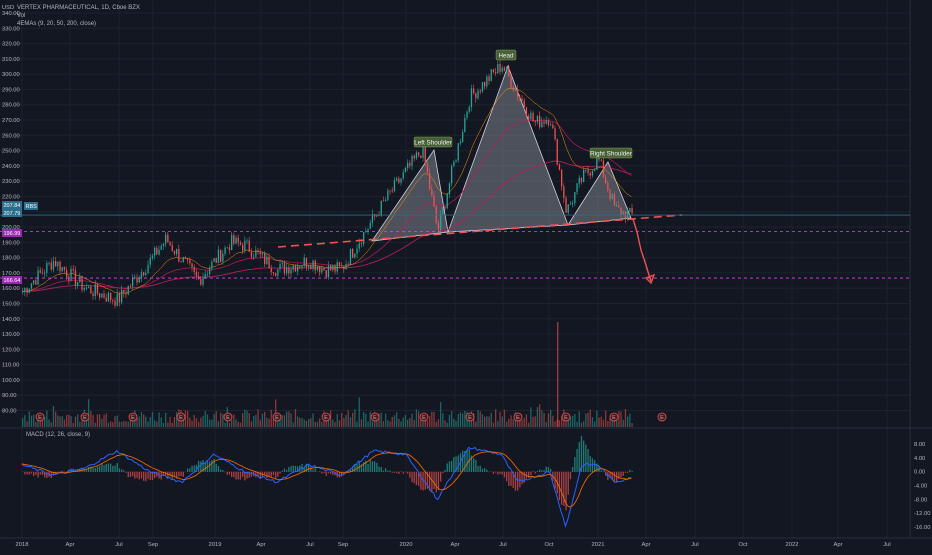  Describe the element at coordinates (78, 24) in the screenshot. I see `ema-label: 4EMAs (9, 20, 50, 200, close)` at that location.